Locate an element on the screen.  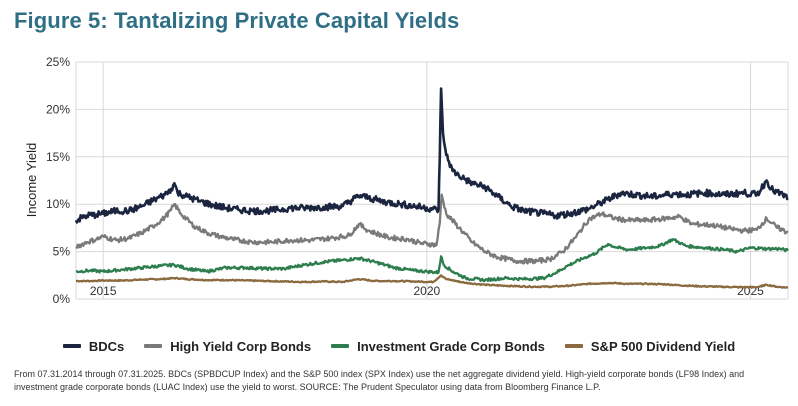
y-tick-label: 0% is located at coordinates (62, 299).